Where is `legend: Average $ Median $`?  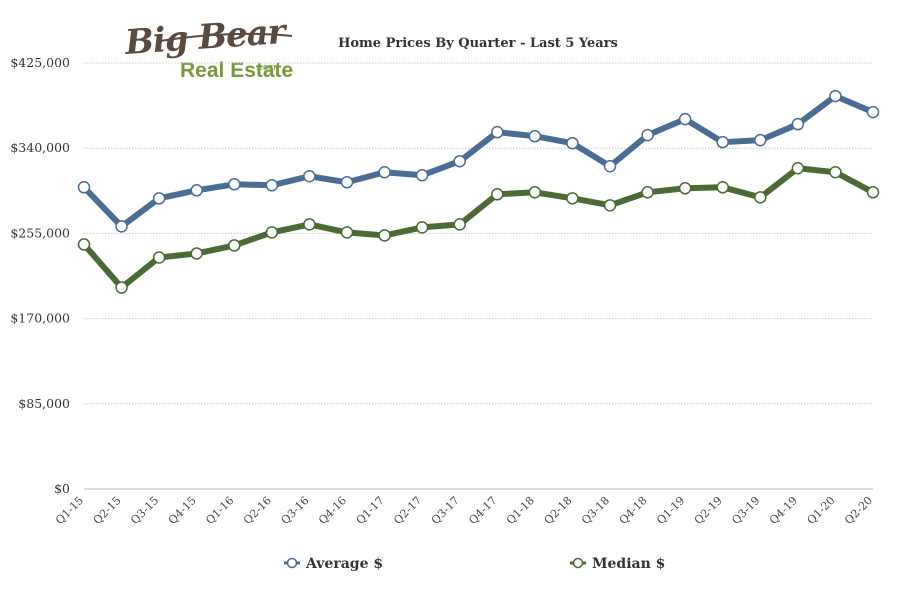
legend: Average $ Median $ is located at coordinates (474, 564).